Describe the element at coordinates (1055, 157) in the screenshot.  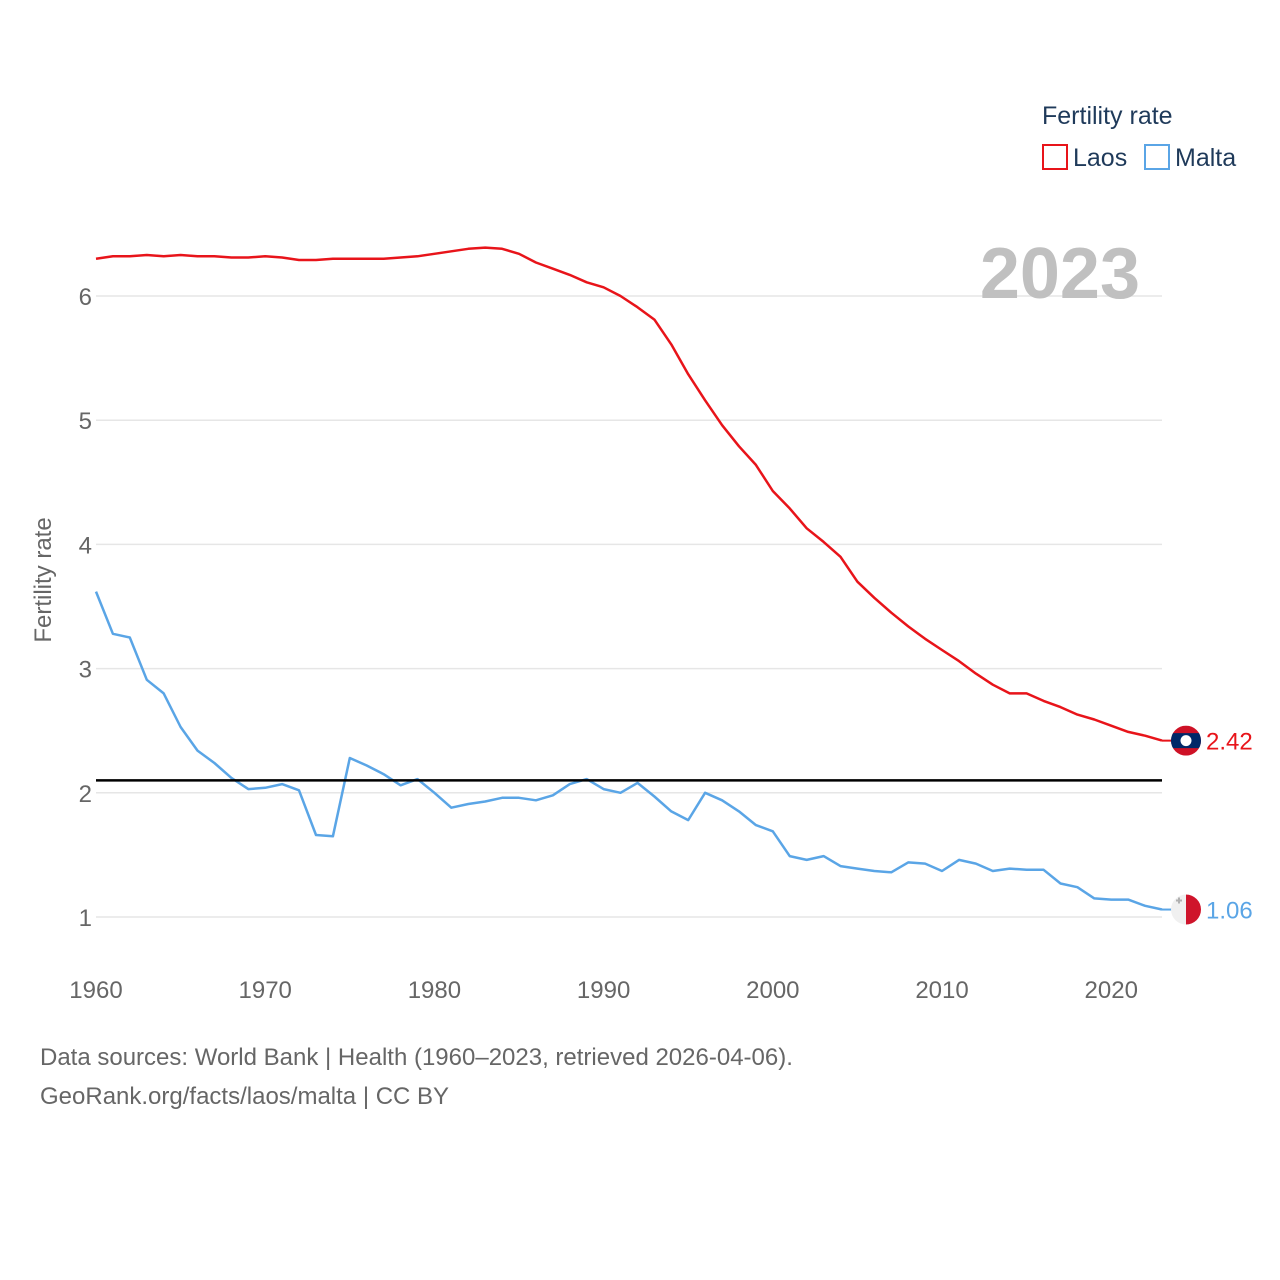
I see `legend-swatch-laos` at that location.